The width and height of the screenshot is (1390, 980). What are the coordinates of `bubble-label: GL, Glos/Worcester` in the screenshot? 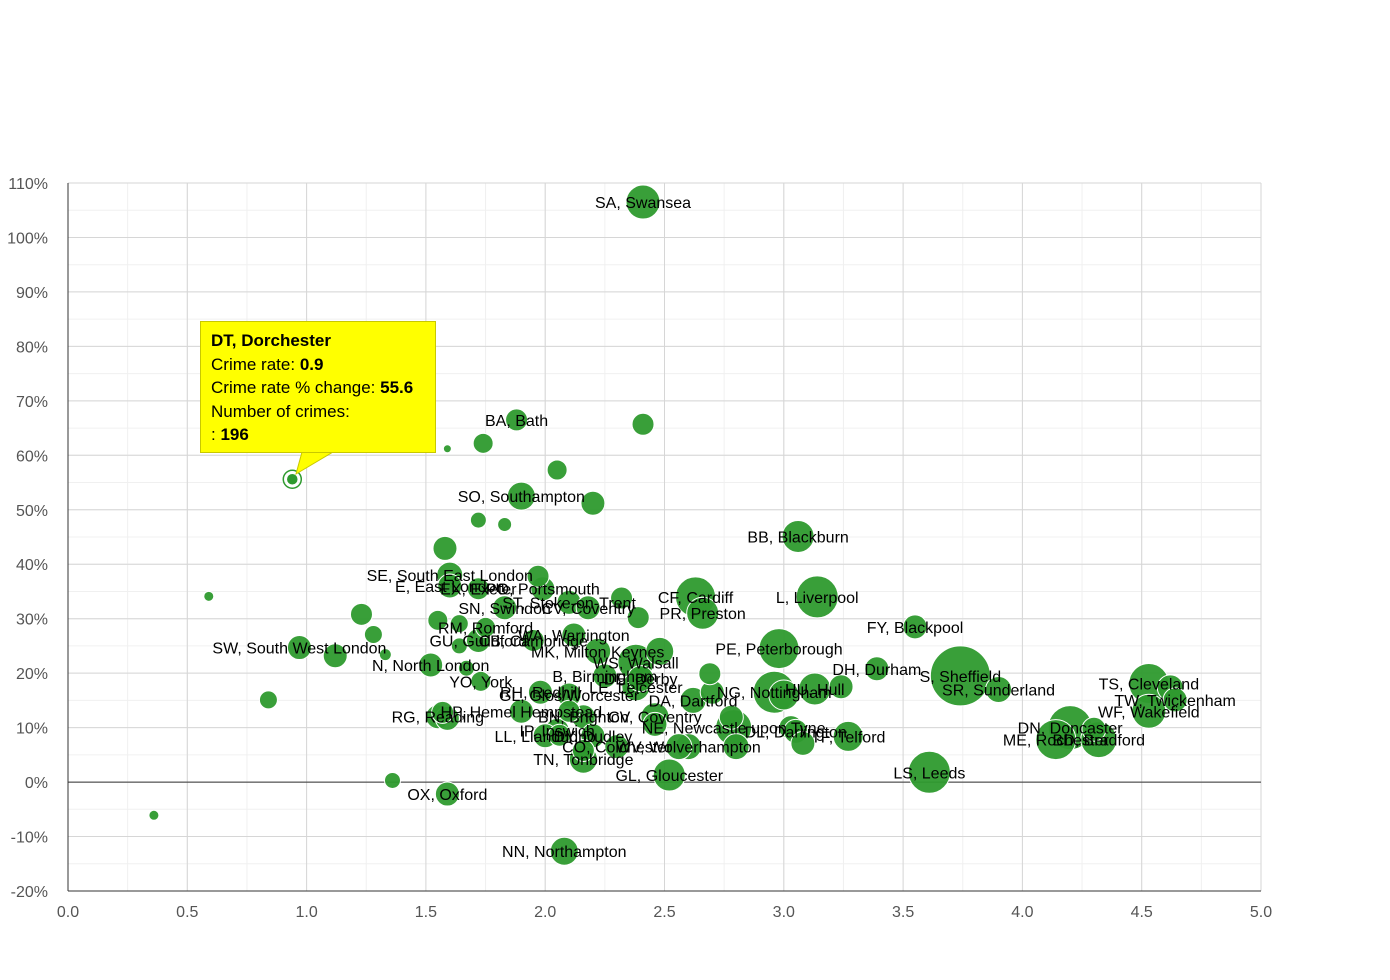 It's located at (569, 696).